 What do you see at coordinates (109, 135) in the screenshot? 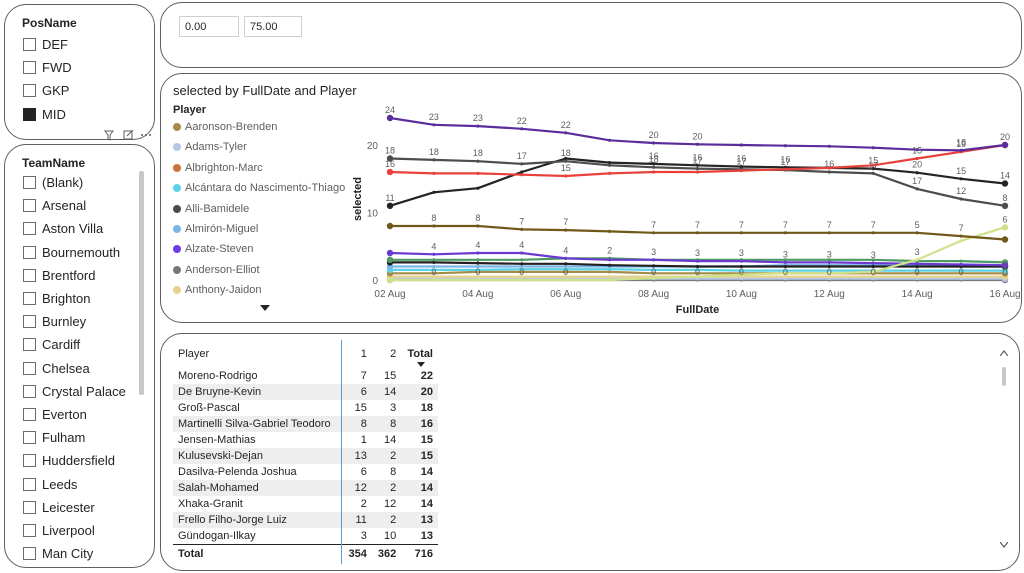
I see `filter-icon` at bounding box center [109, 135].